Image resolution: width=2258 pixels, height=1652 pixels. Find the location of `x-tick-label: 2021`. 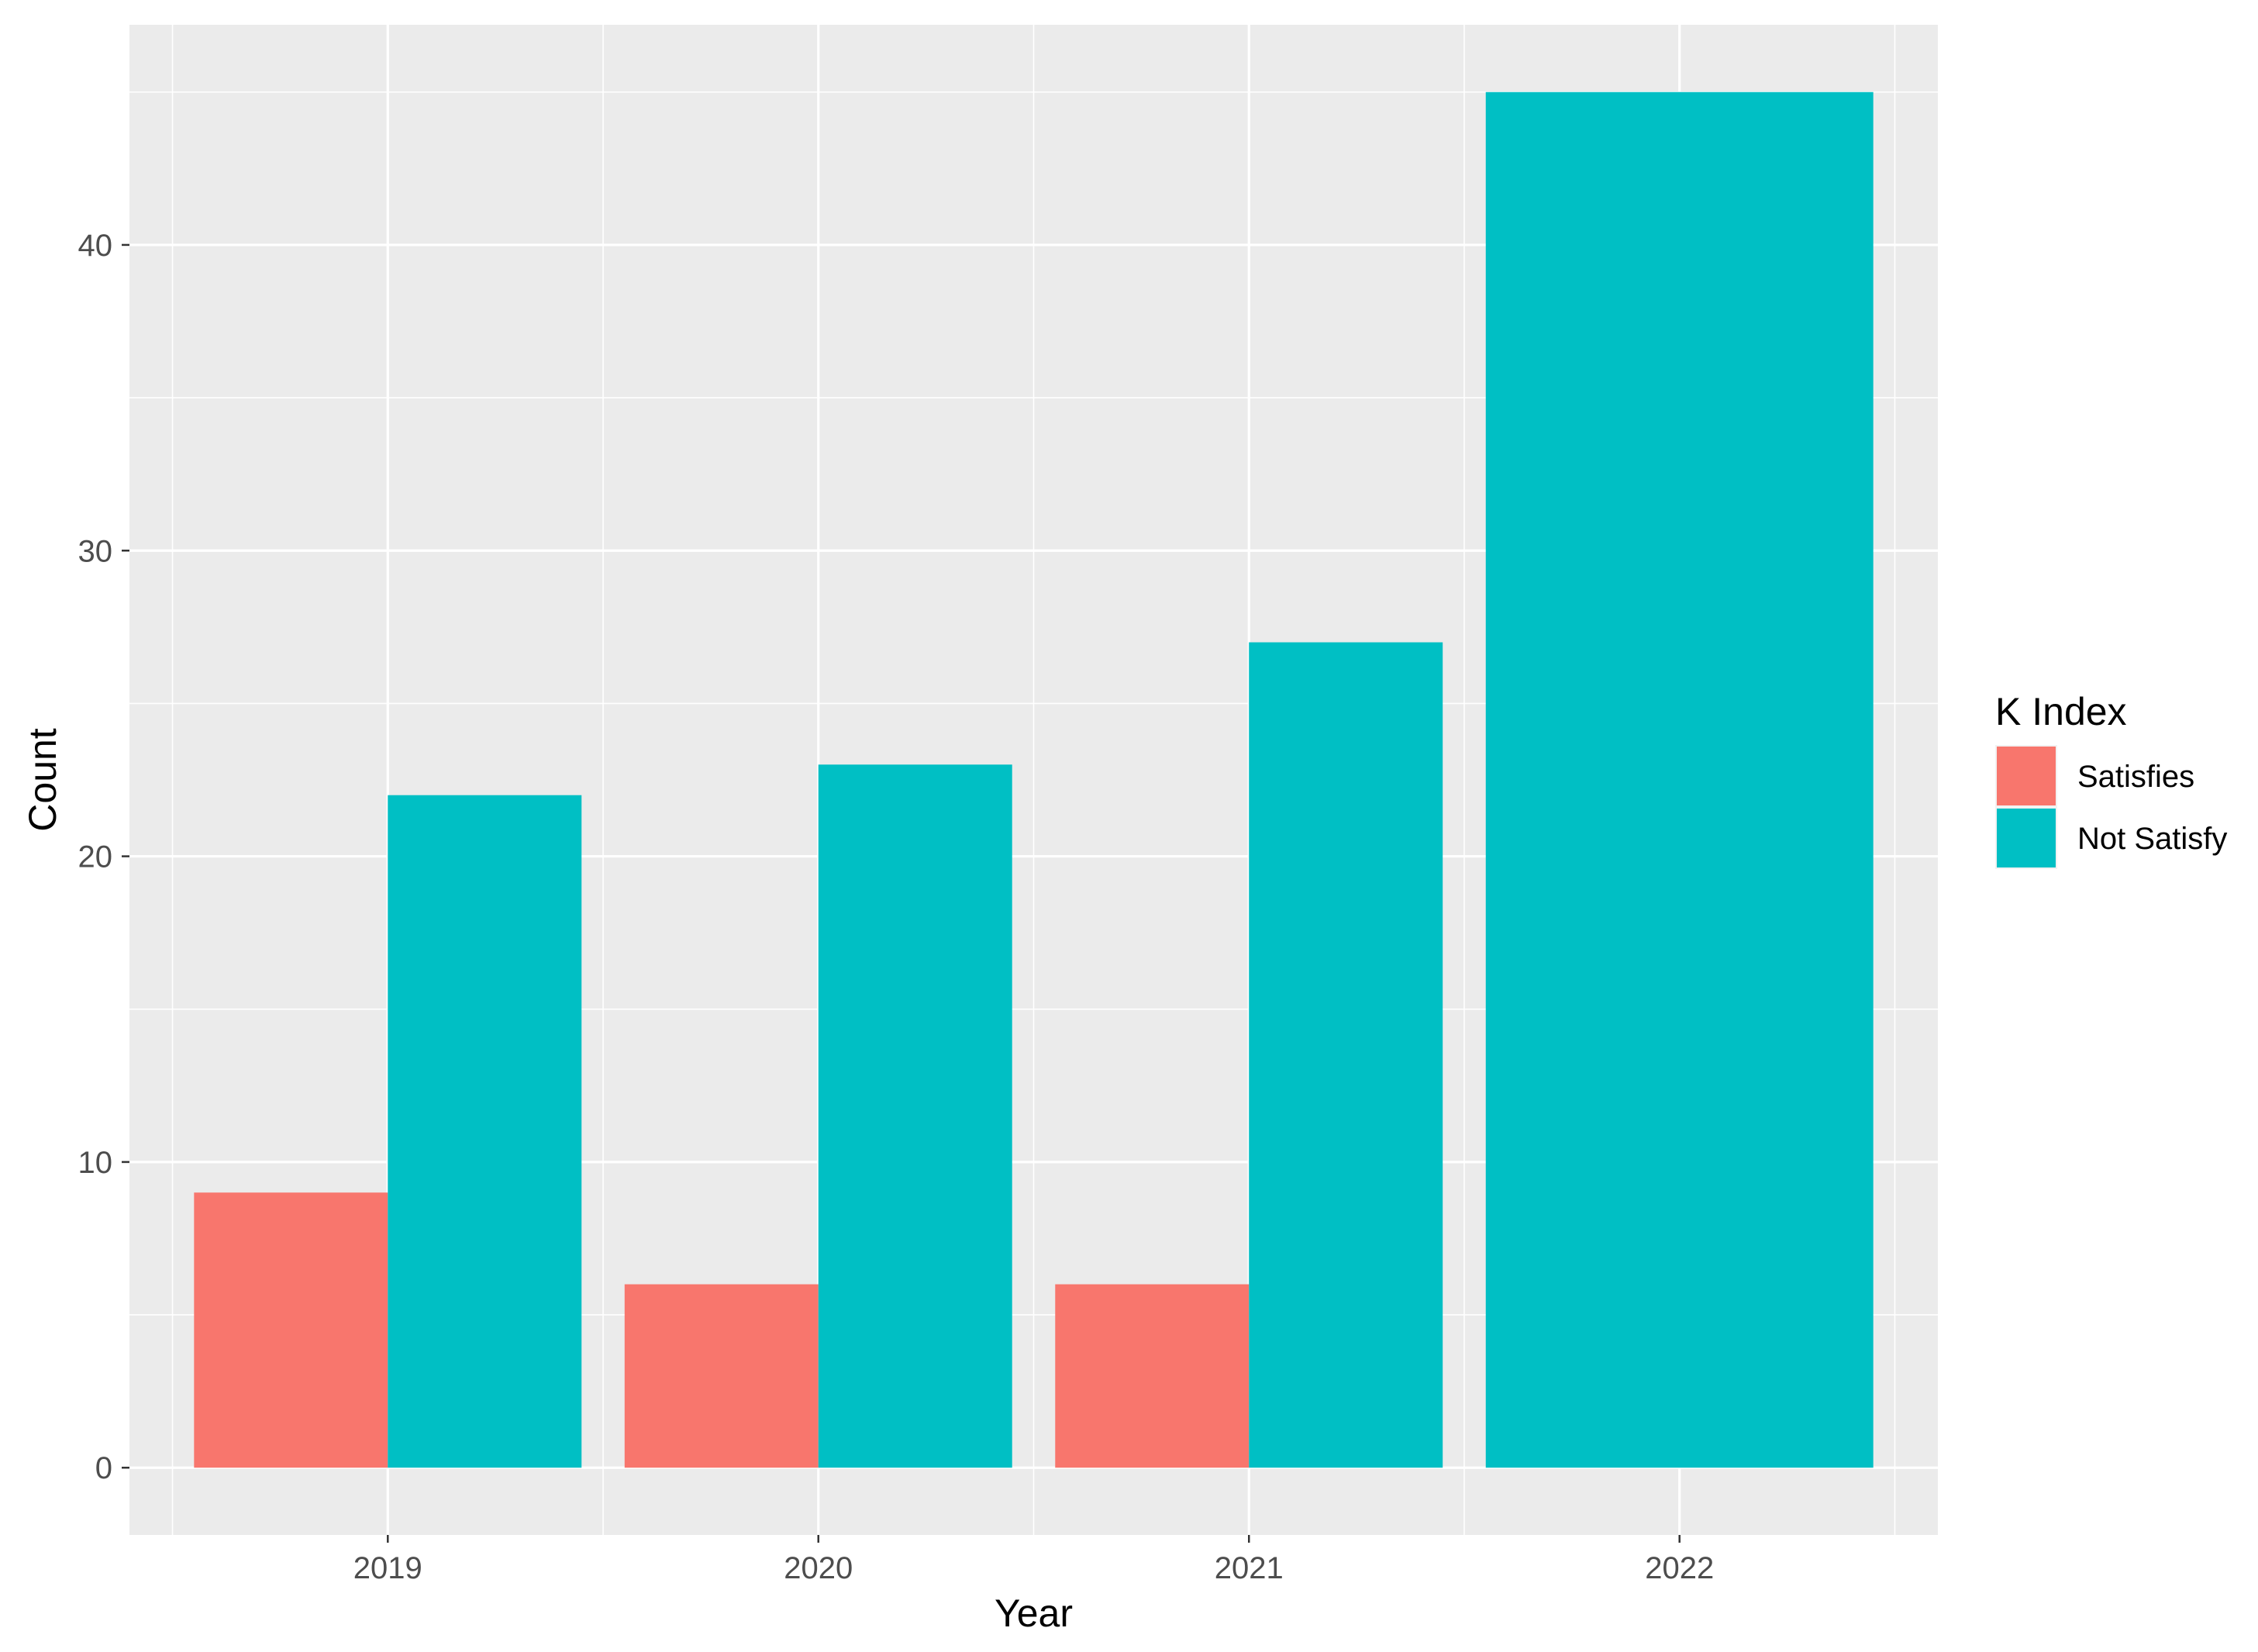

x-tick-label: 2021 is located at coordinates (1249, 1568).